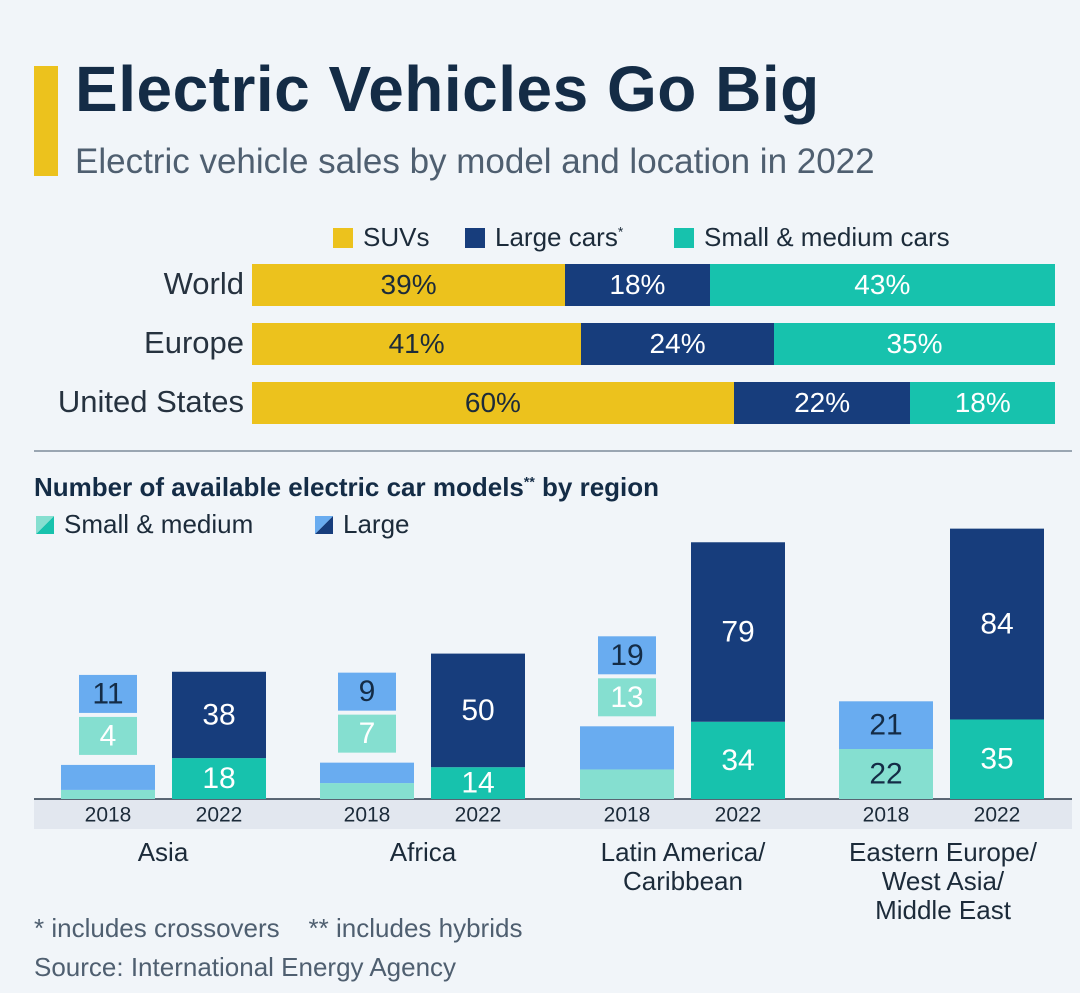  Describe the element at coordinates (943, 910) in the screenshot. I see `region-label-eastern-europe-west-asia-middle-east-line-3: Middle East` at that location.